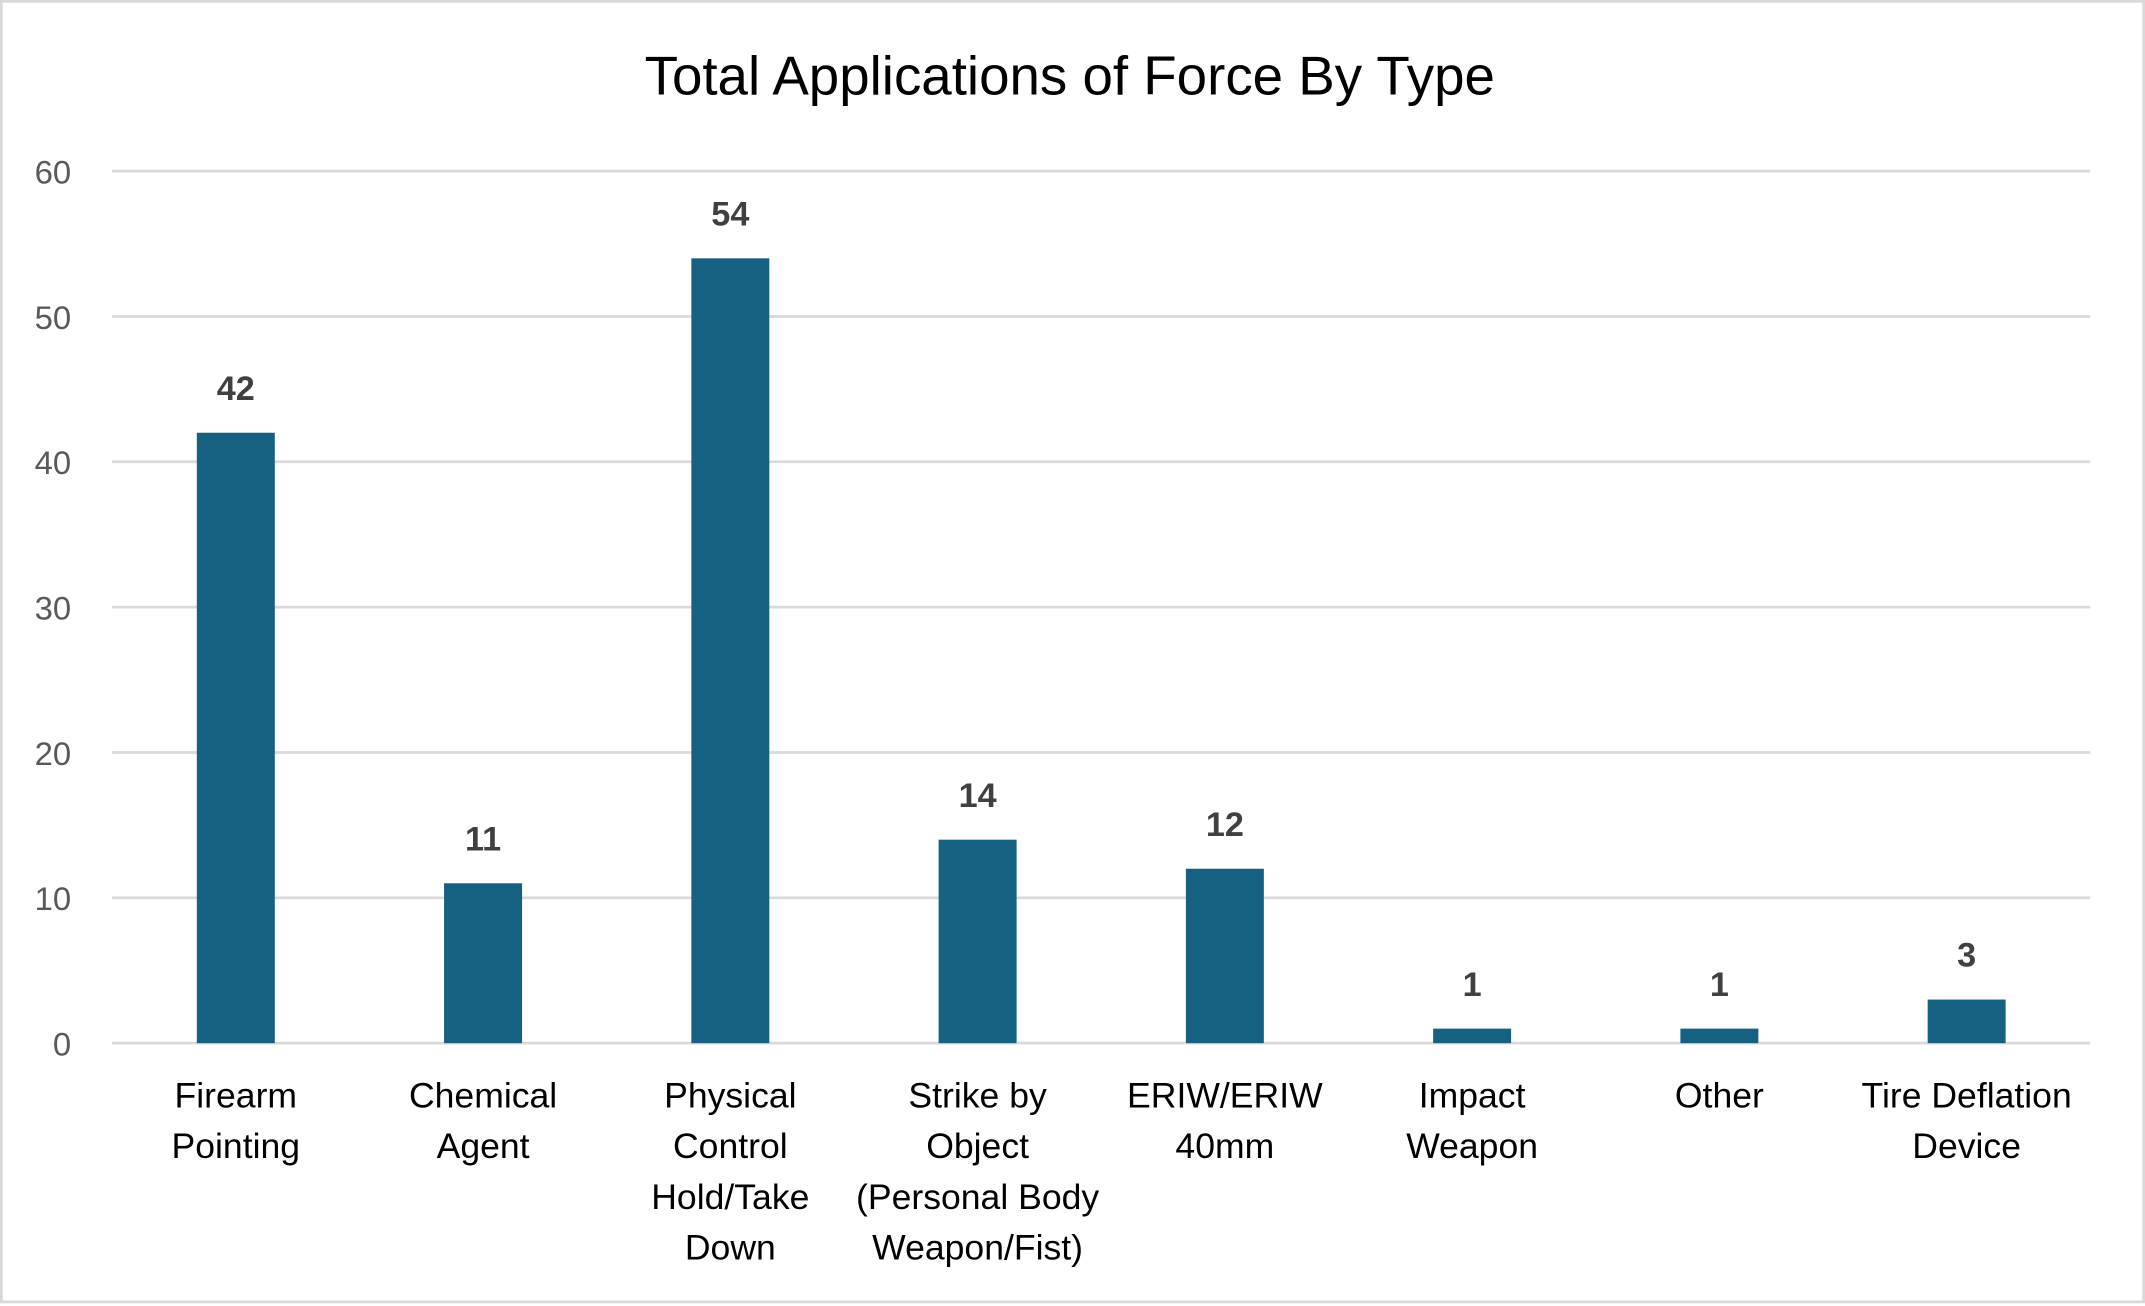 The height and width of the screenshot is (1306, 2145). Describe the element at coordinates (53, 898) in the screenshot. I see `y-tick-label: 10` at that location.